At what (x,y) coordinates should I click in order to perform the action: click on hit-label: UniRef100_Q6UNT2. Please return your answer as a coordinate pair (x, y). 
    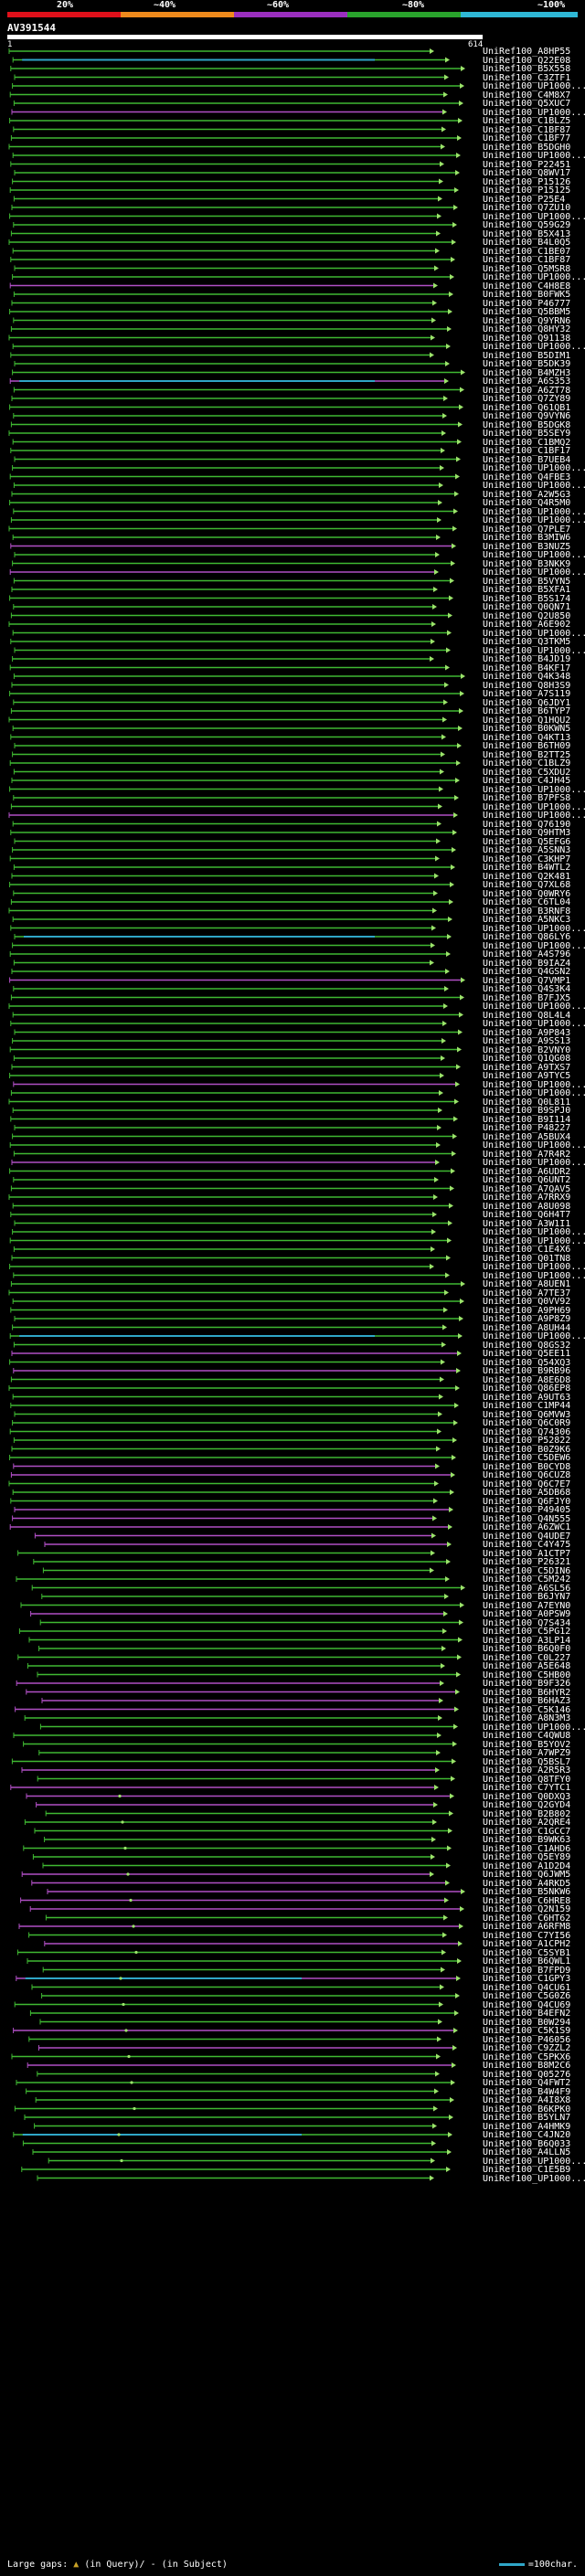
    Looking at the image, I should click on (527, 1180).